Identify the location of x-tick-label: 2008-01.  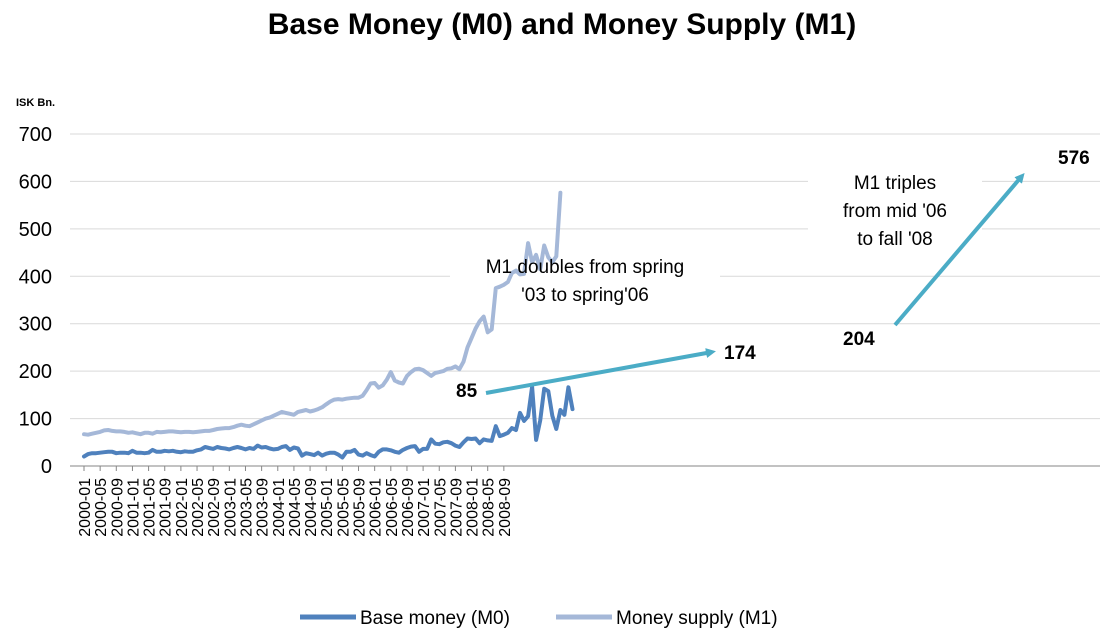
(473, 507).